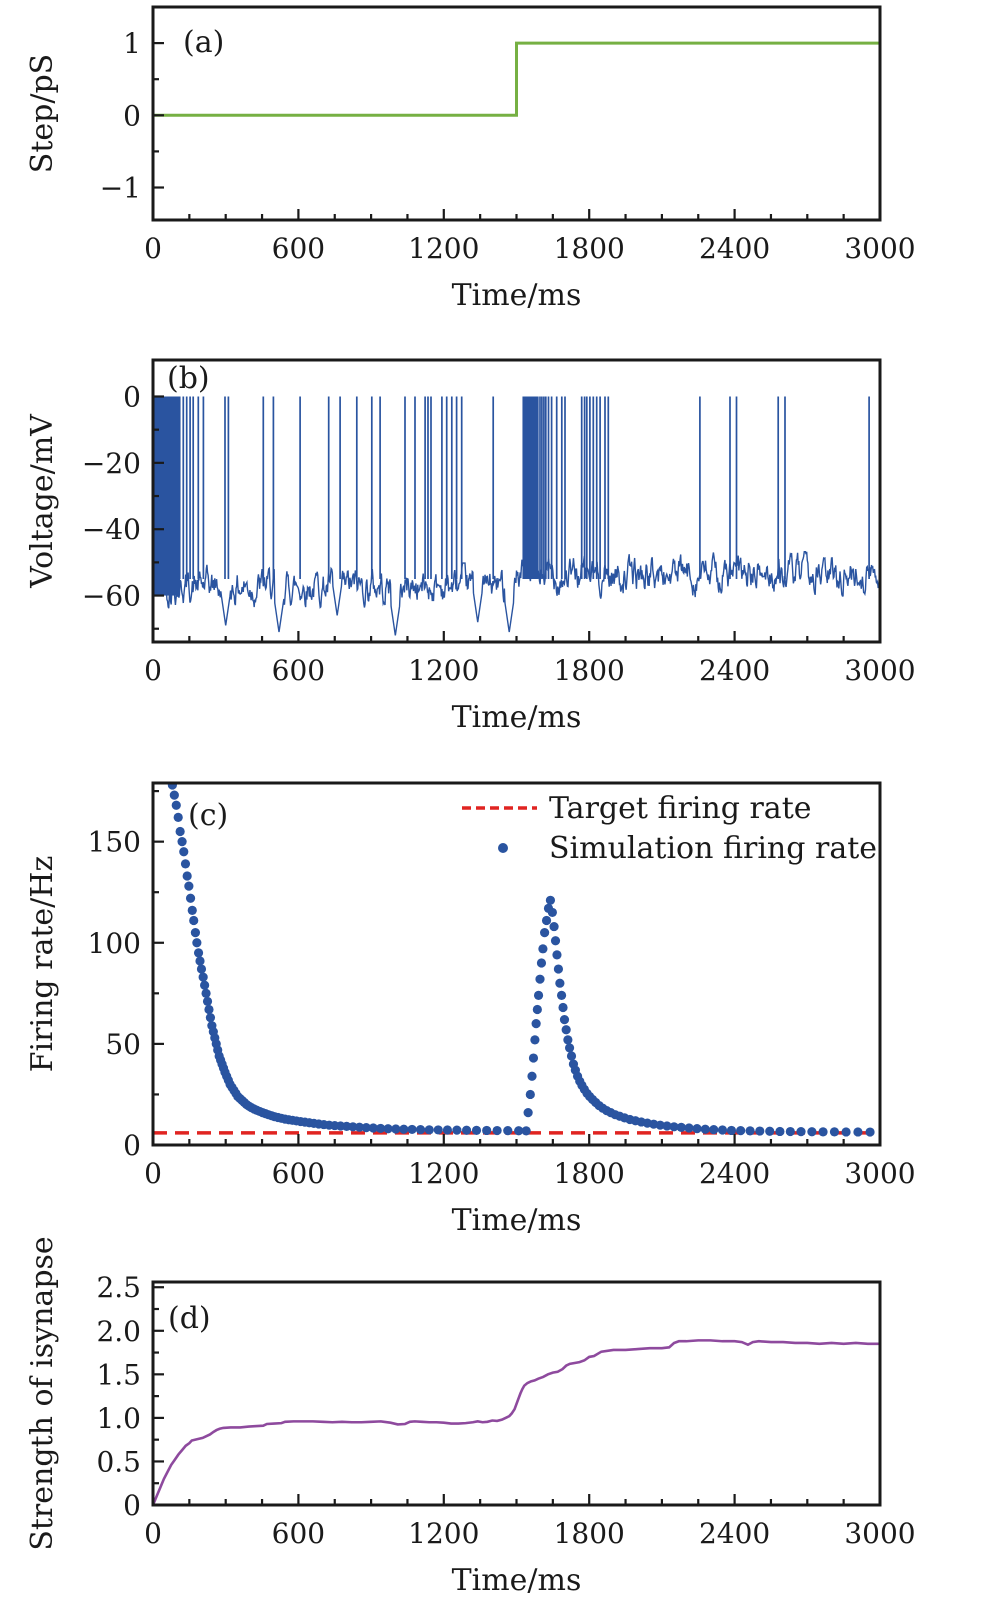 Image resolution: width=984 pixels, height=1600 pixels. Describe the element at coordinates (189, 1318) in the screenshot. I see `panel-letter: (d)` at that location.